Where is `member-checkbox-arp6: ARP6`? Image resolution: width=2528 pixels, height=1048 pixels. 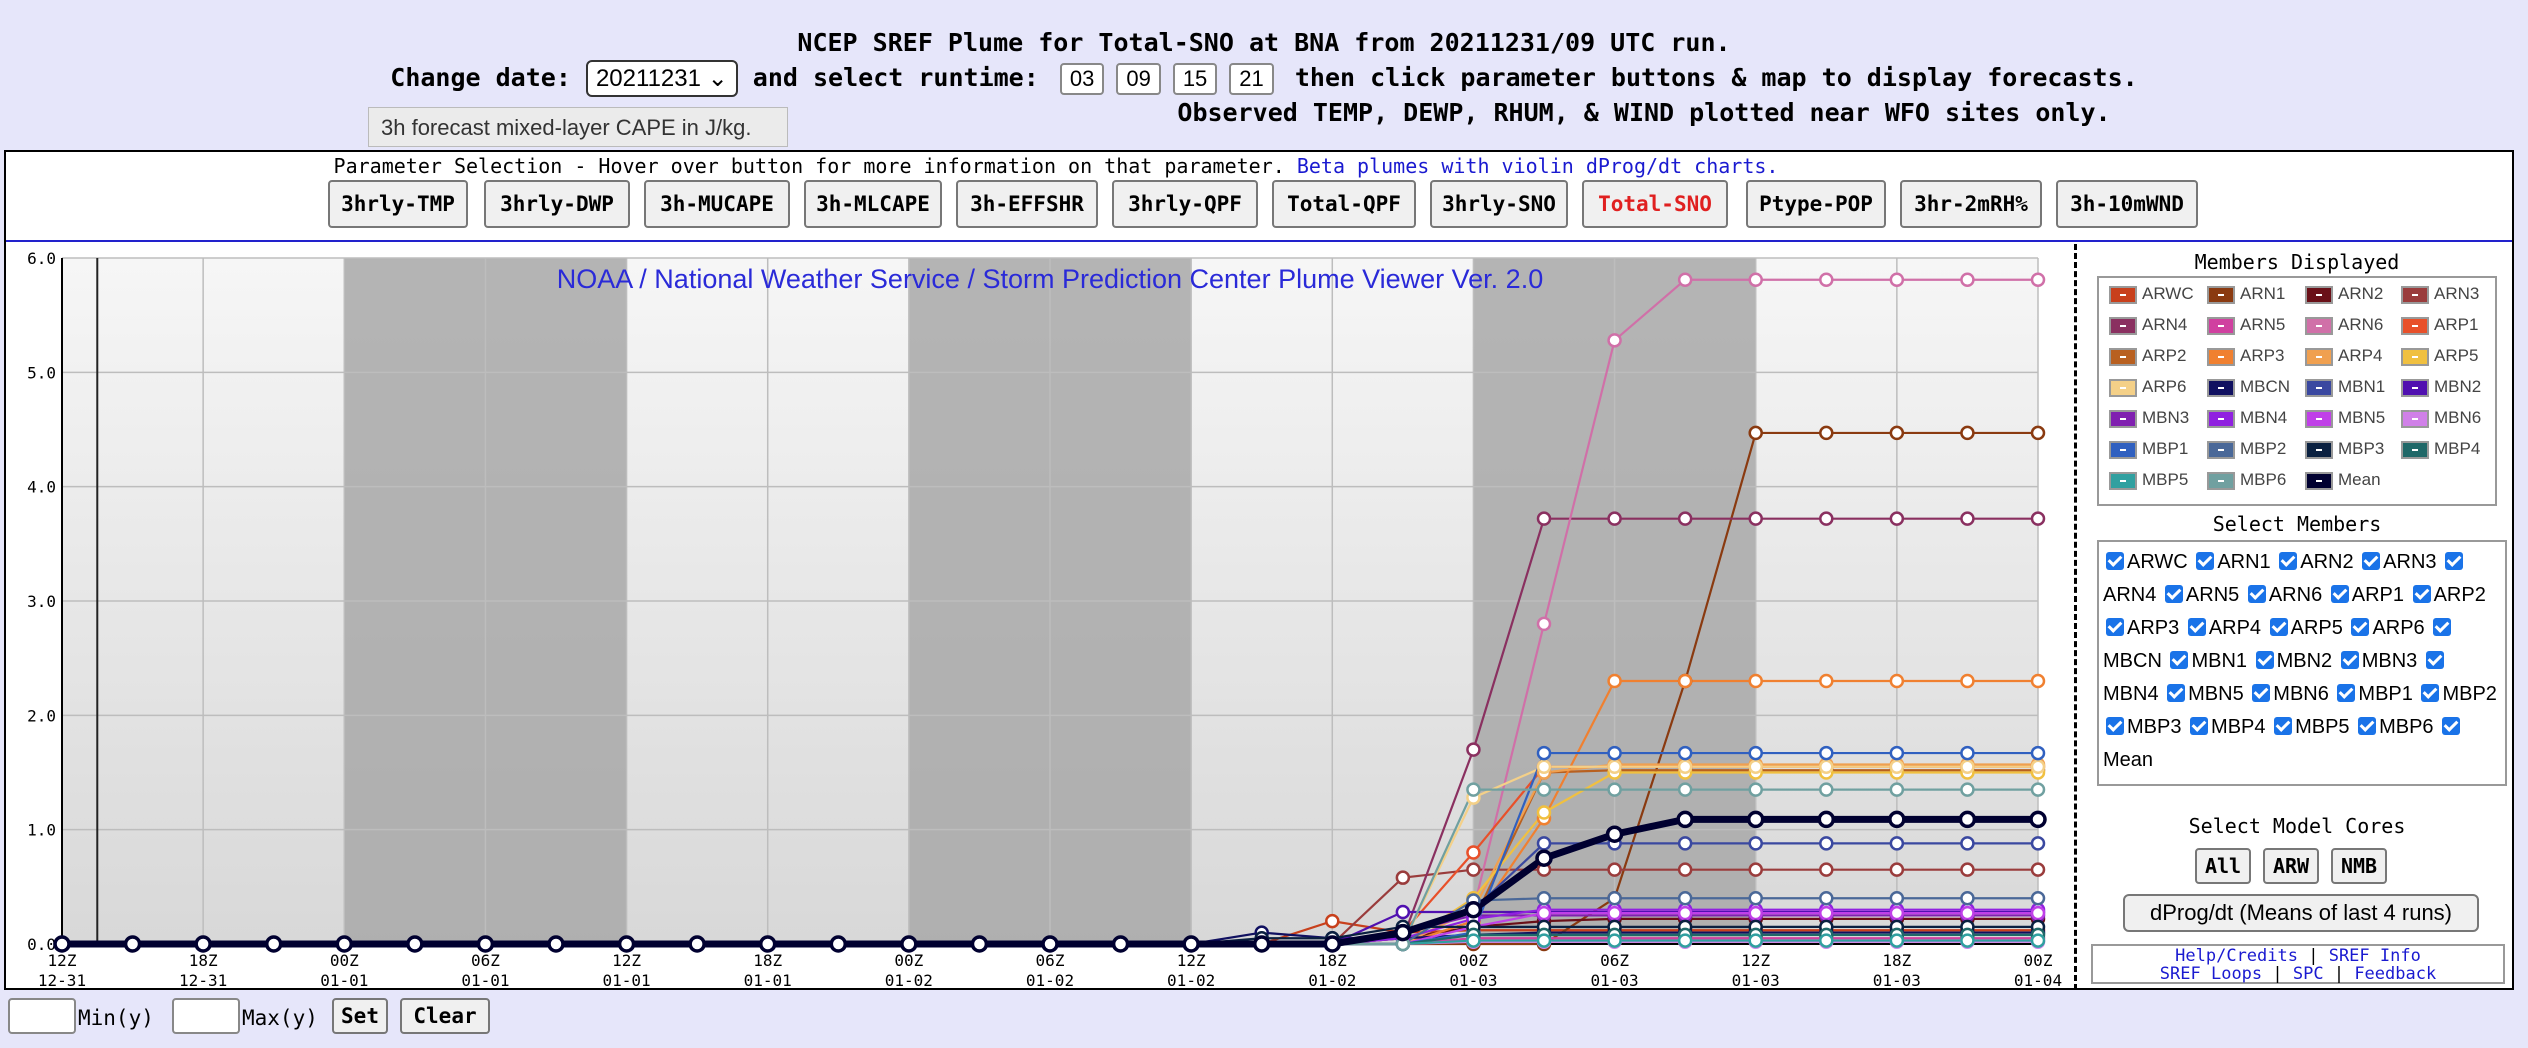 member-checkbox-arp6: ARP6 is located at coordinates (2386, 628).